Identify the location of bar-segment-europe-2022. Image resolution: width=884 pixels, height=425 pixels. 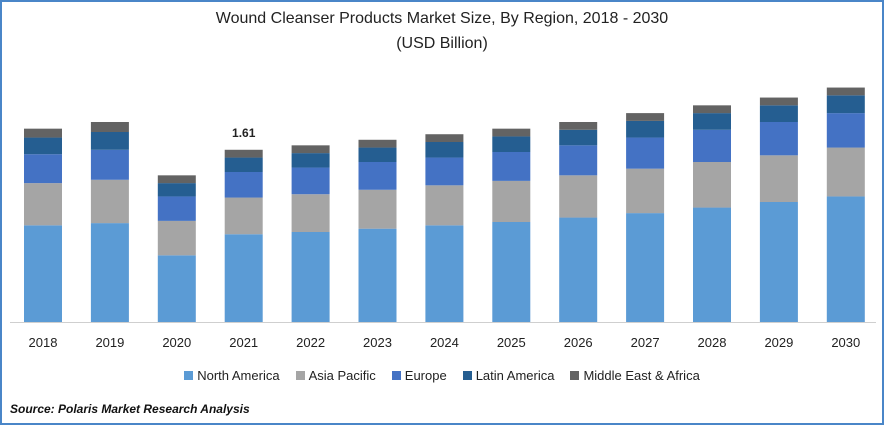
(310, 181).